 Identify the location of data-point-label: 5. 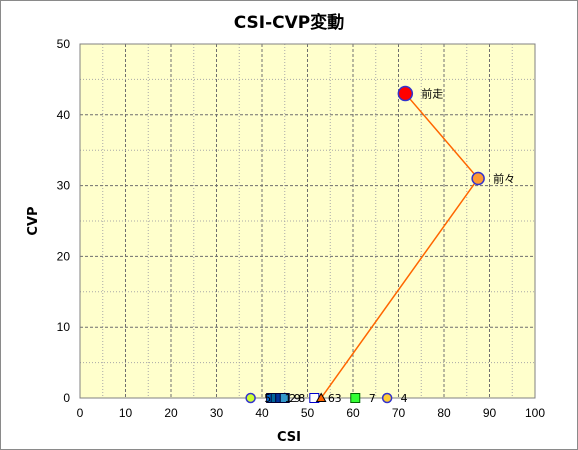
(267, 398).